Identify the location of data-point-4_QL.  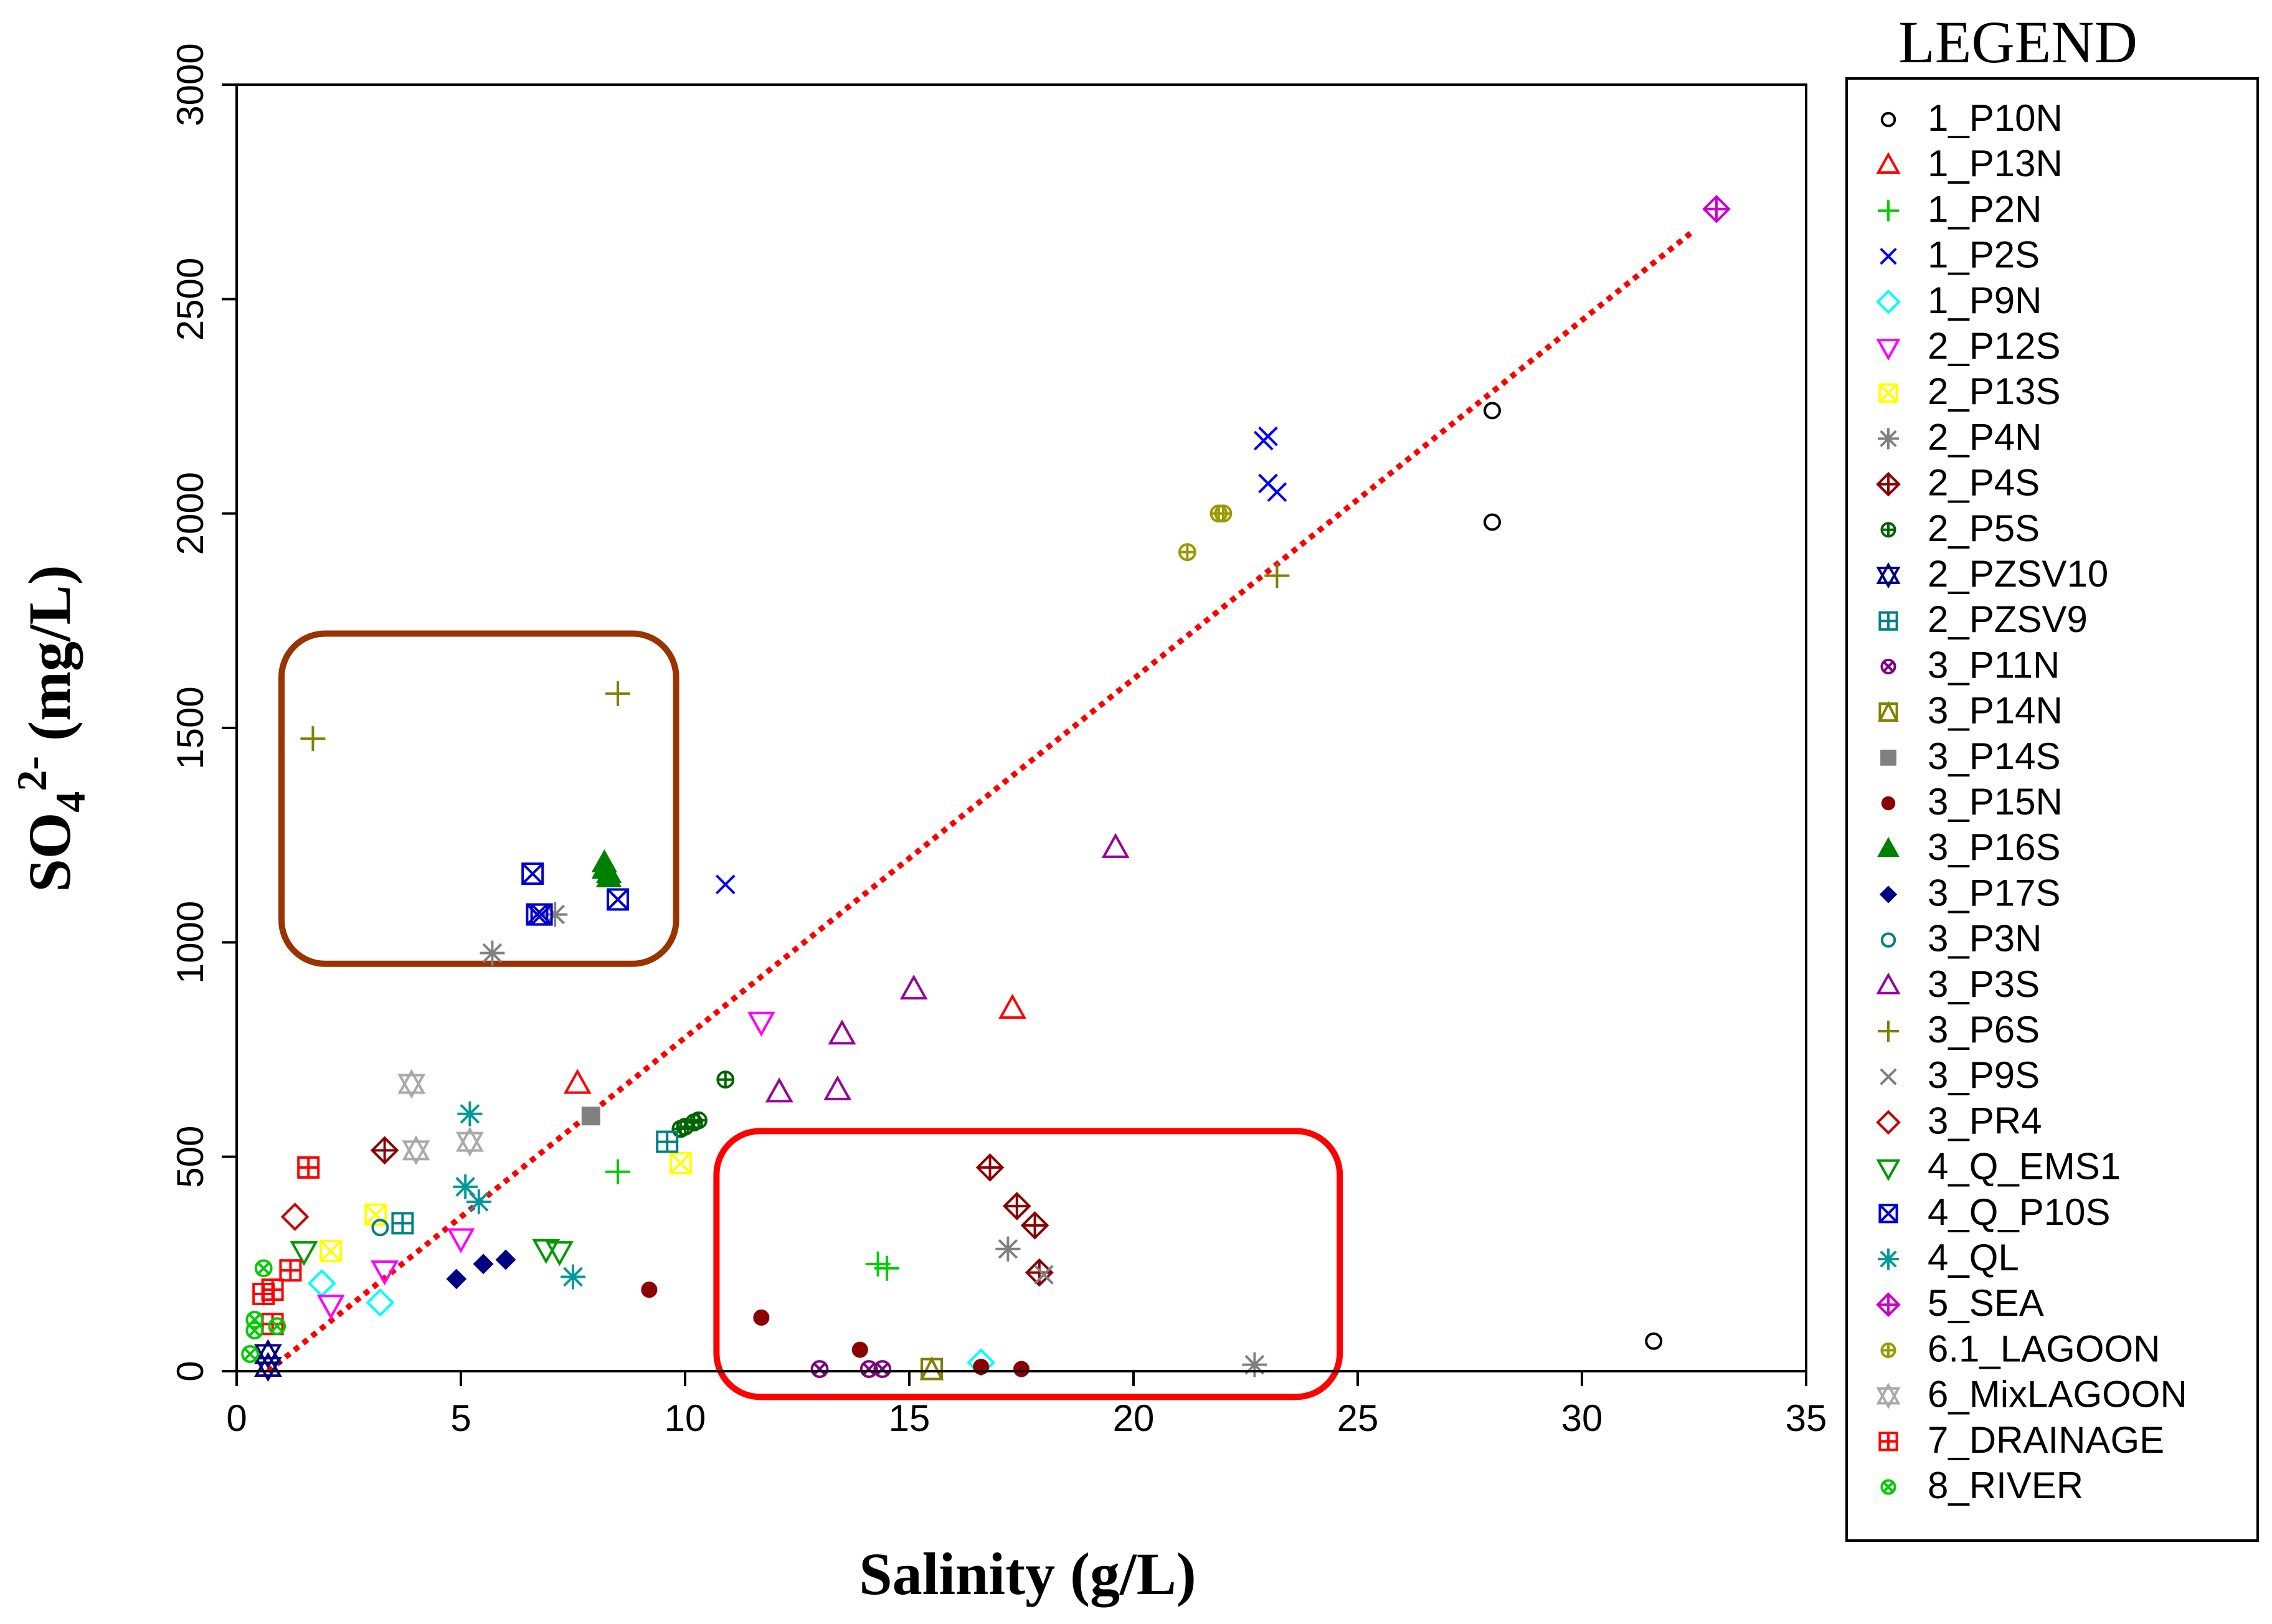
(470, 1113).